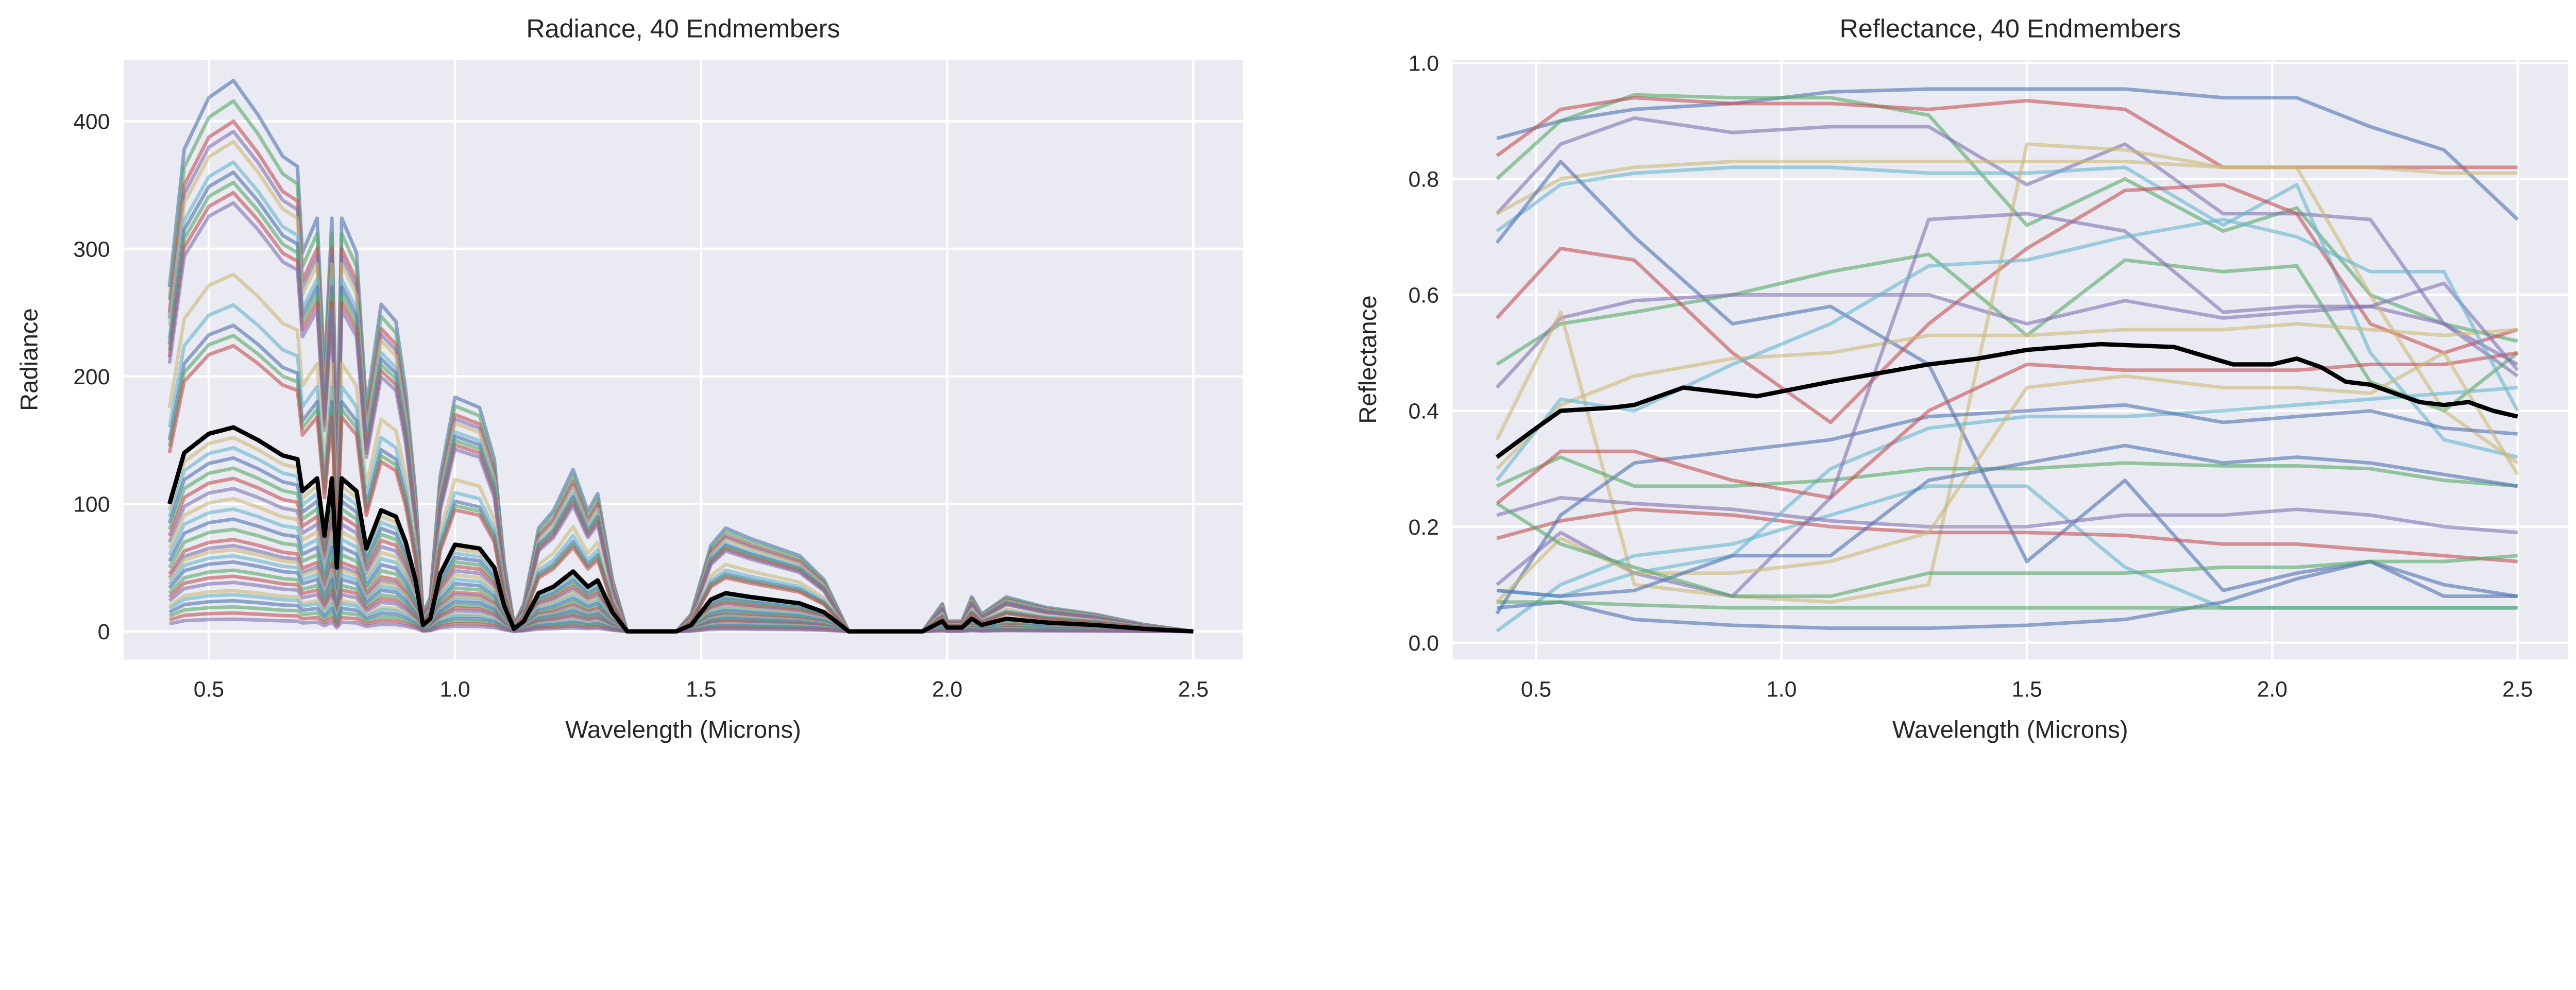 The image size is (2576, 990). What do you see at coordinates (91, 250) in the screenshot?
I see `y-tick-label: 300` at bounding box center [91, 250].